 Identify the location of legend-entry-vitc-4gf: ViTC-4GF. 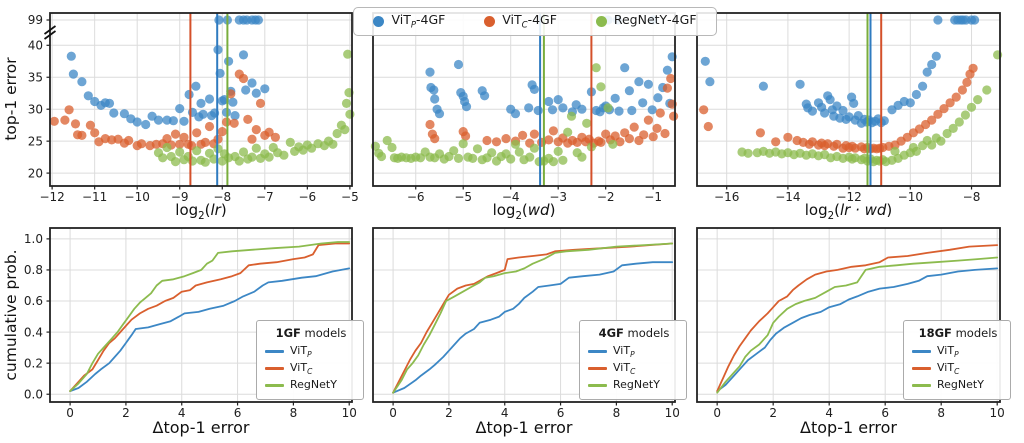
(520, 21).